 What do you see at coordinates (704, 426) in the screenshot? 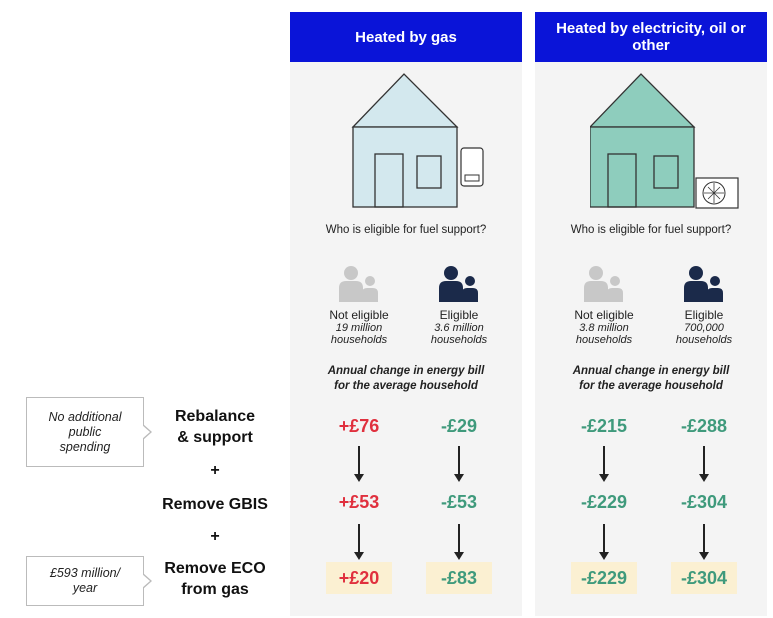
I see `value-eligible-rebalance: -£288` at bounding box center [704, 426].